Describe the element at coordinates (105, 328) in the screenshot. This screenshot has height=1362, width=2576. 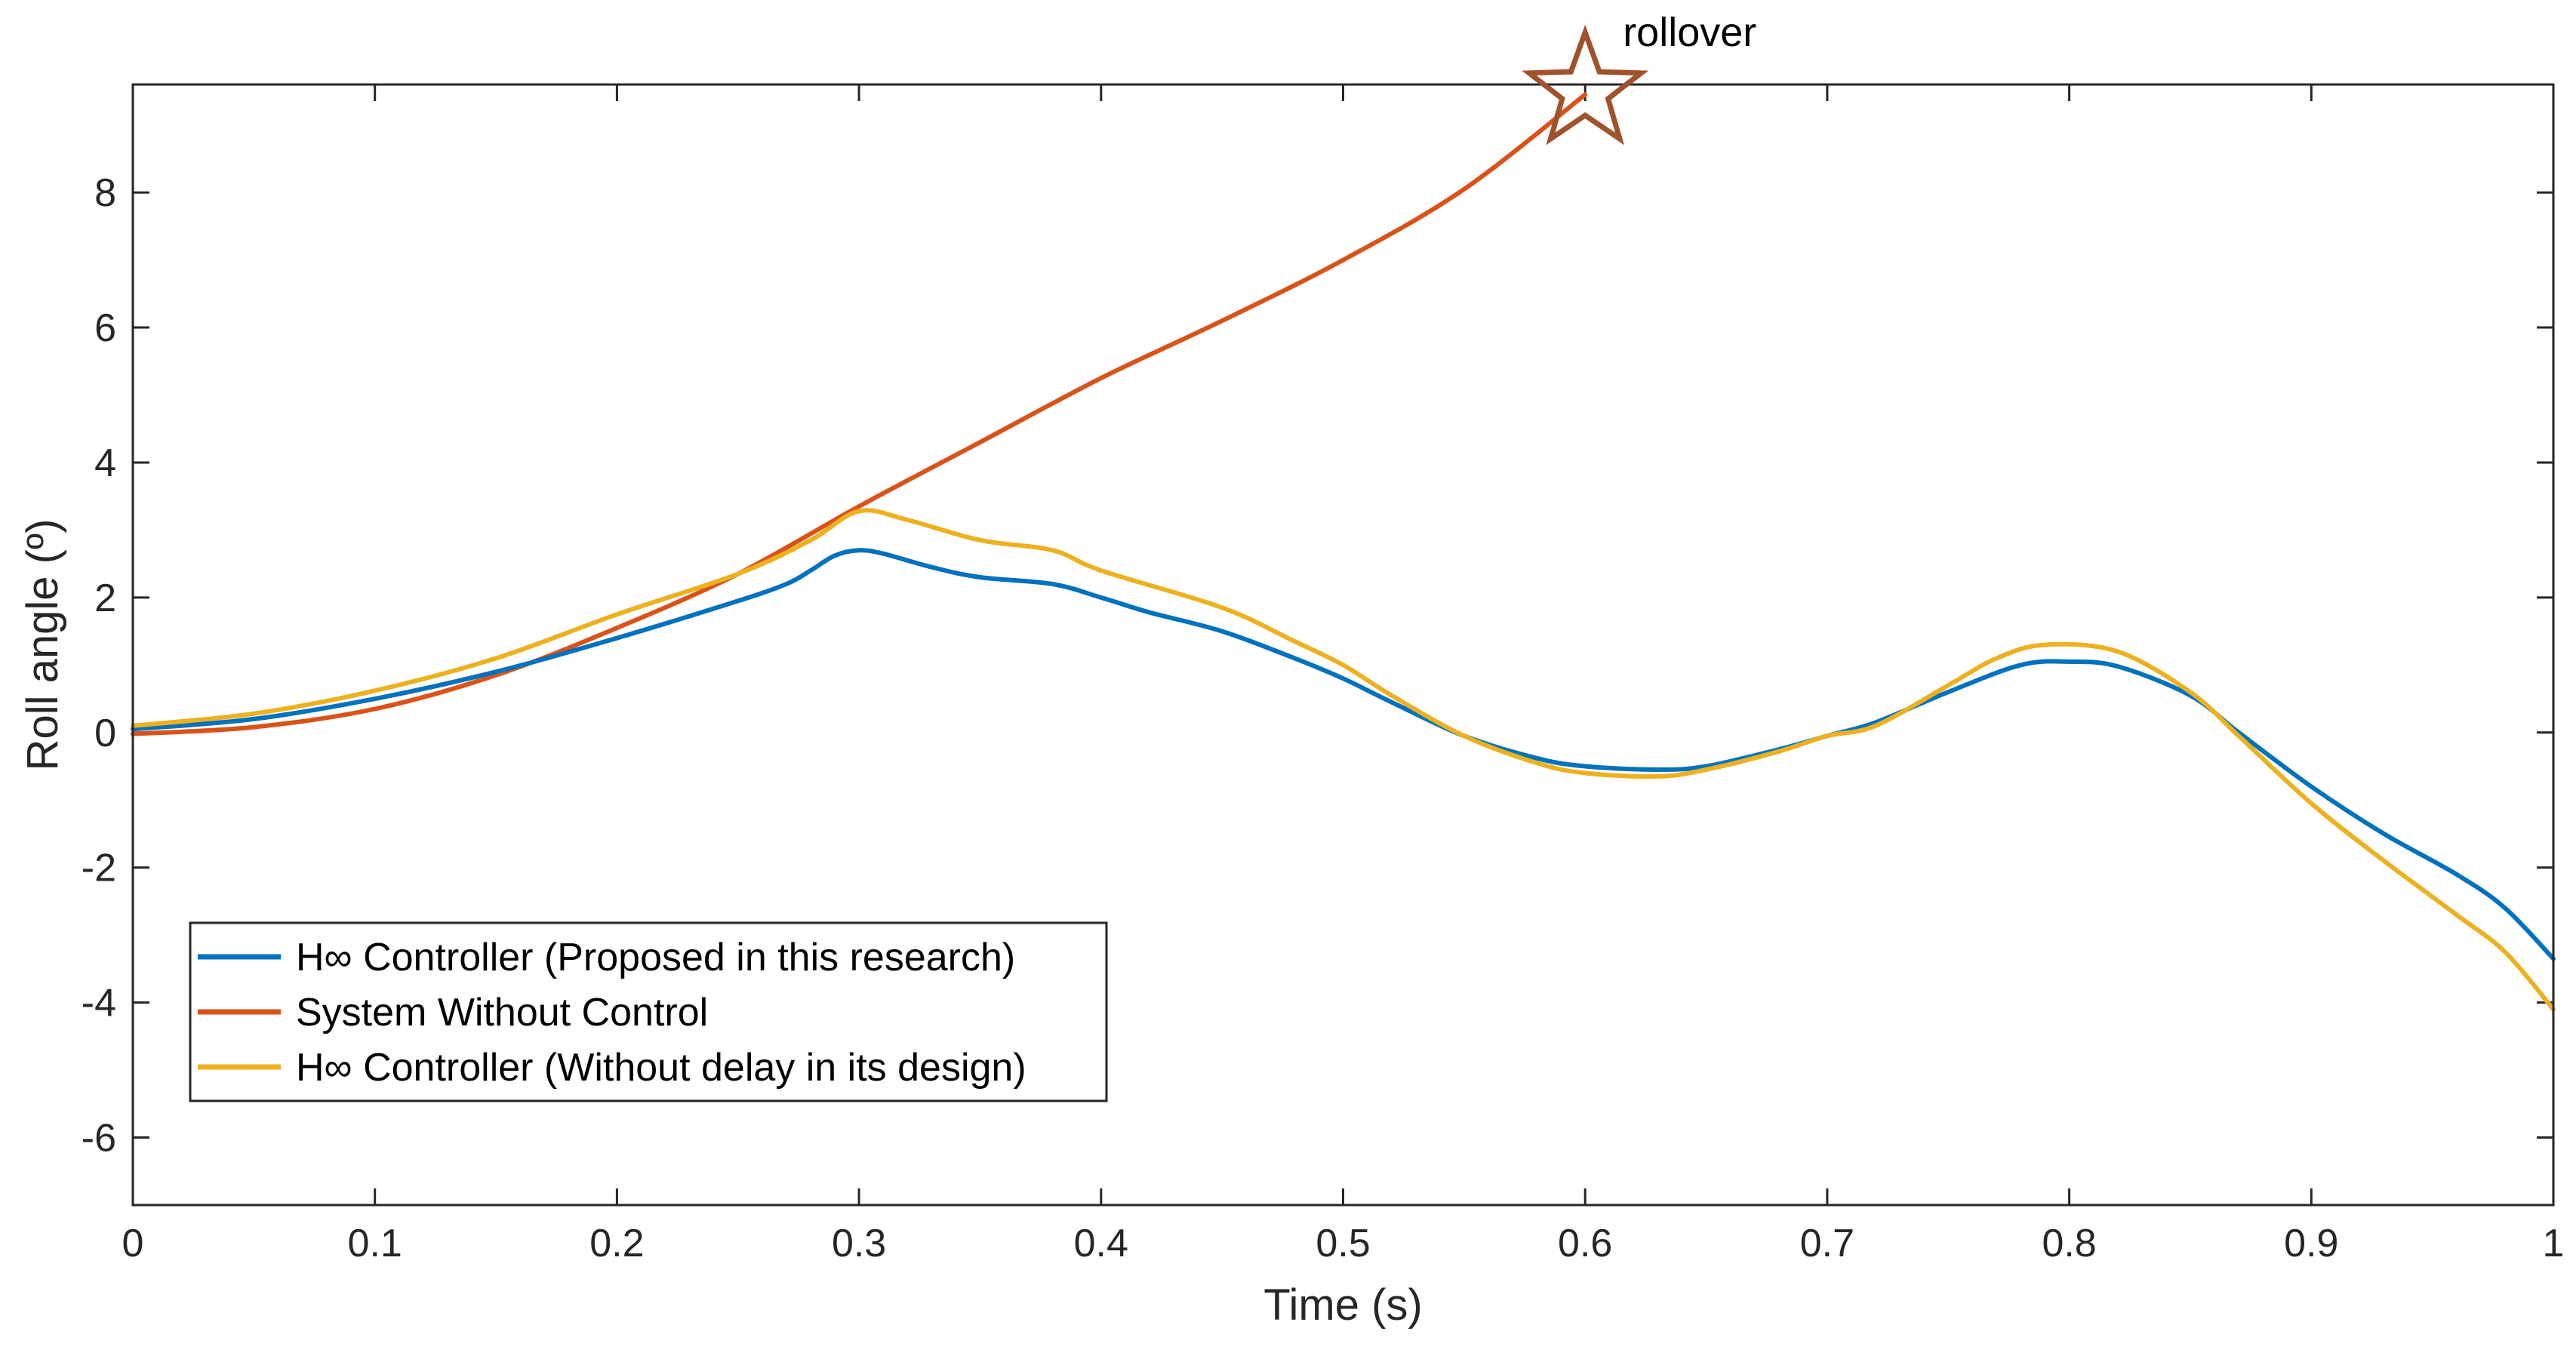
I see `y-tick-label: 6` at that location.